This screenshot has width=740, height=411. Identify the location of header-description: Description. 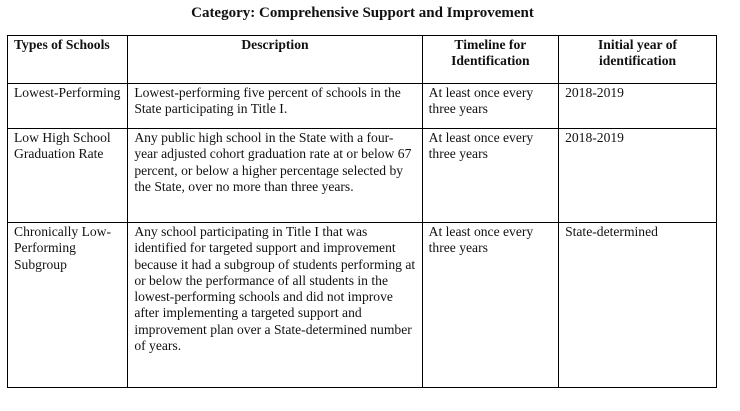
(275, 59).